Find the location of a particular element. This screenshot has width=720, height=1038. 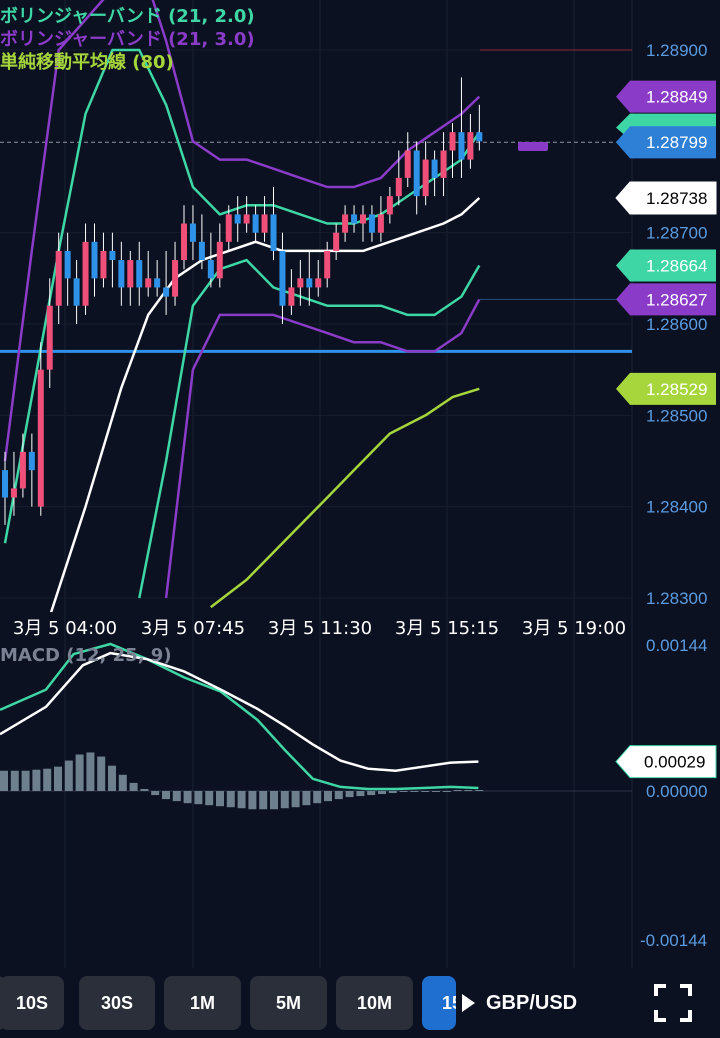

pair-label: GBP/USD is located at coordinates (532, 1002).